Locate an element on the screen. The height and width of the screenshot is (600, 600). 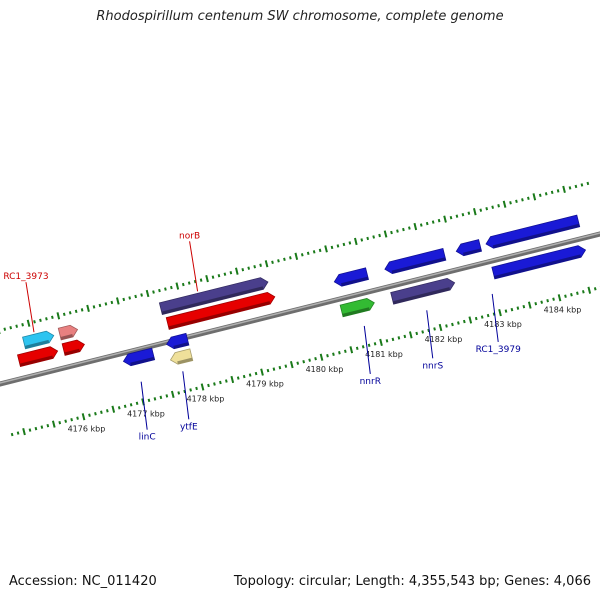
feature-nnrS is located at coordinates (423, 291).